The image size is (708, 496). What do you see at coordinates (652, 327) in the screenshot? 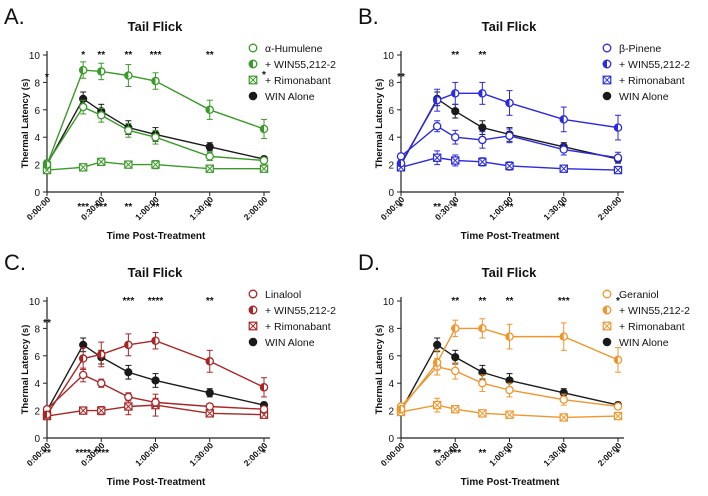
I see `legend-label: + Rimonabant` at bounding box center [652, 327].